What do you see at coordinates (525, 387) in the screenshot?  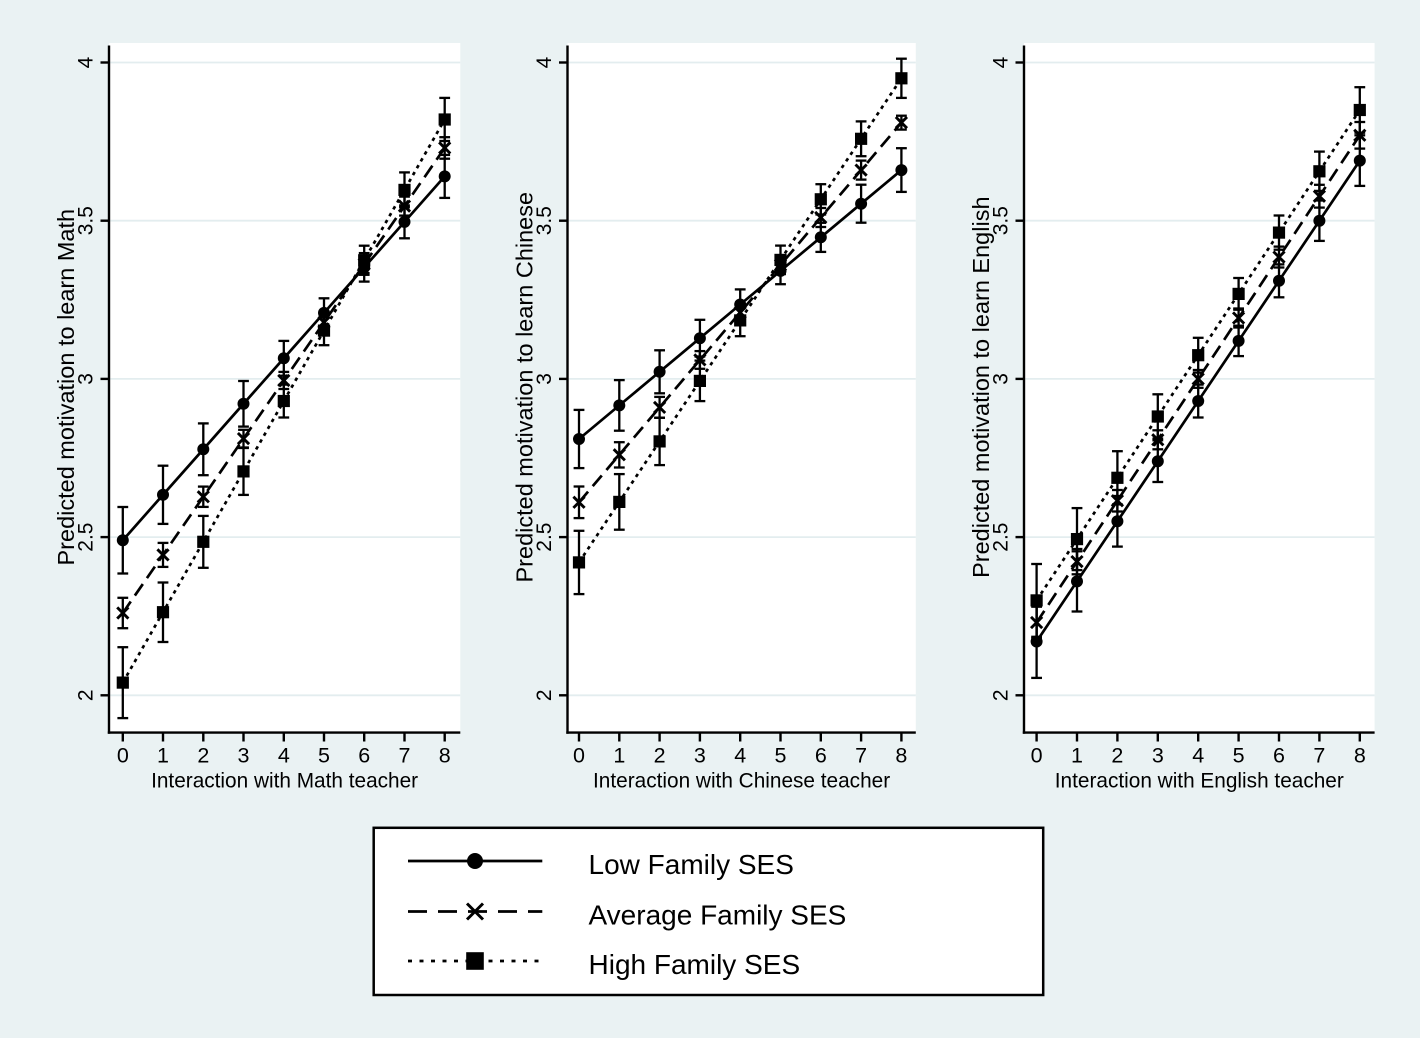 I see `svg-text:Predicted motivation to learn: Predicted motivation to learn Chinese` at bounding box center [525, 387].